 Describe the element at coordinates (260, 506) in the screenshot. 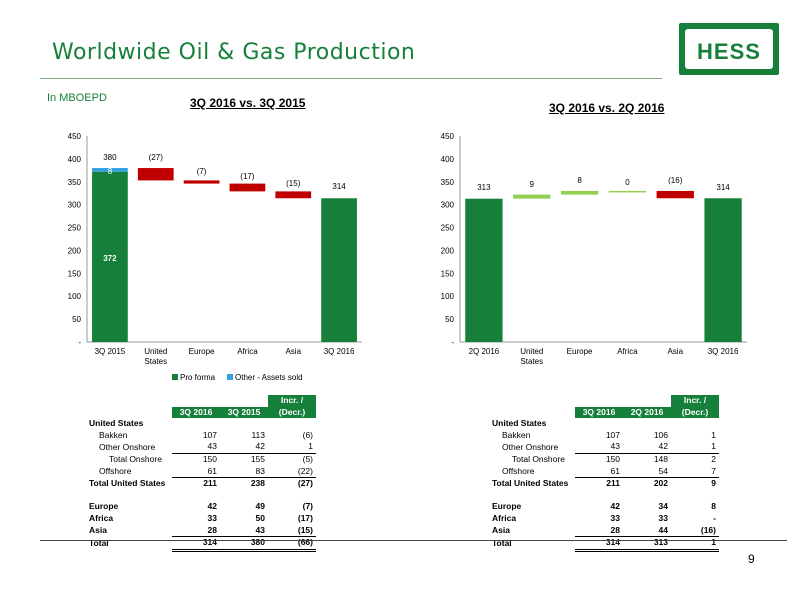

I see `row-value: 49` at that location.